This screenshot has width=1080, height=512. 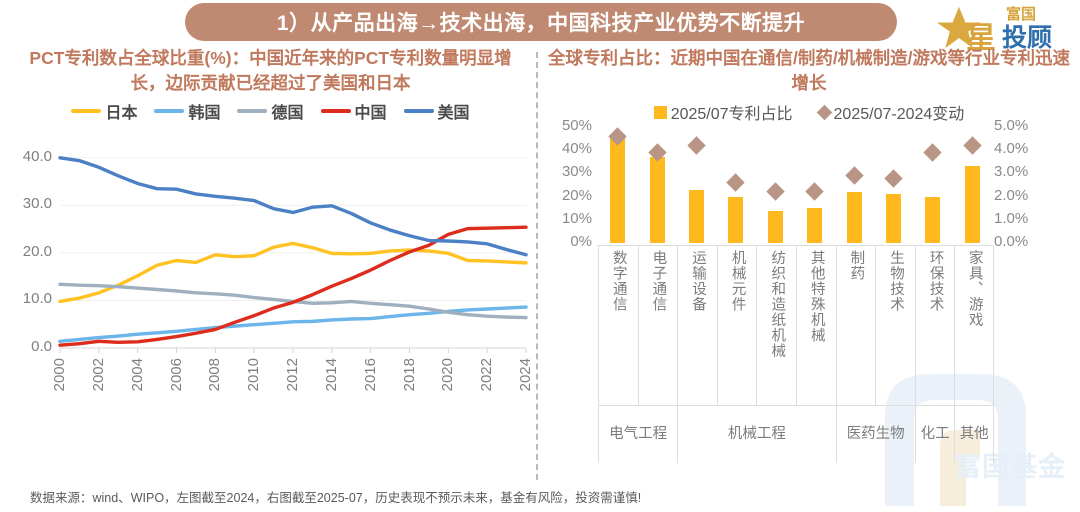 What do you see at coordinates (487, 375) in the screenshot?
I see `x-axis-tick: 2022` at bounding box center [487, 375].